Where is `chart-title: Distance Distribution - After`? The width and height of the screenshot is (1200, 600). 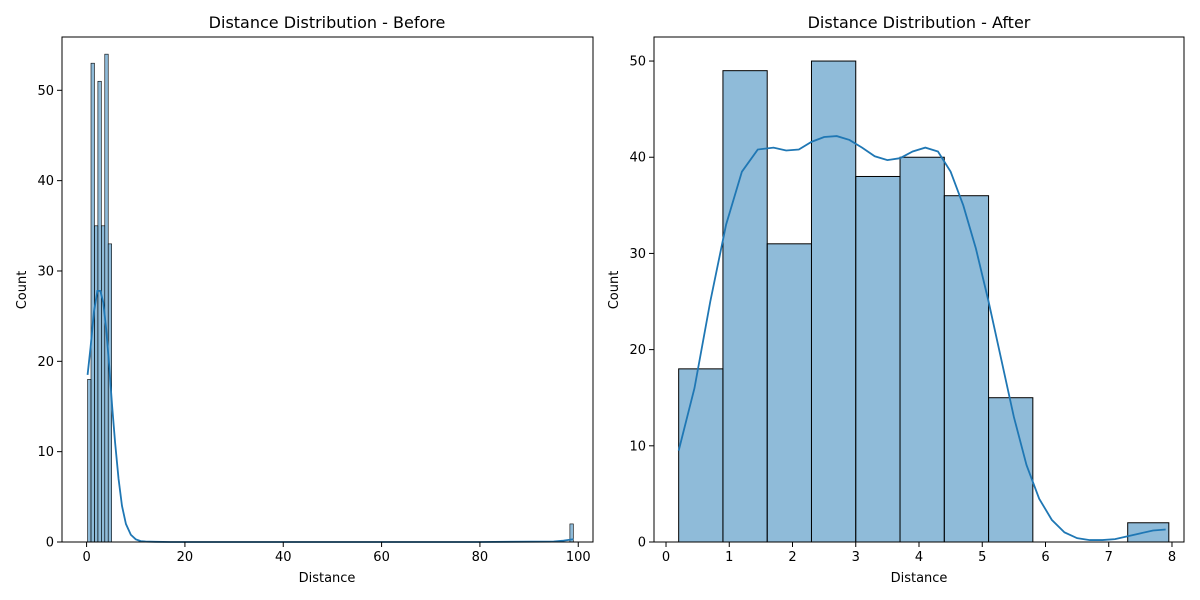 chart-title: Distance Distribution - After is located at coordinates (919, 22).